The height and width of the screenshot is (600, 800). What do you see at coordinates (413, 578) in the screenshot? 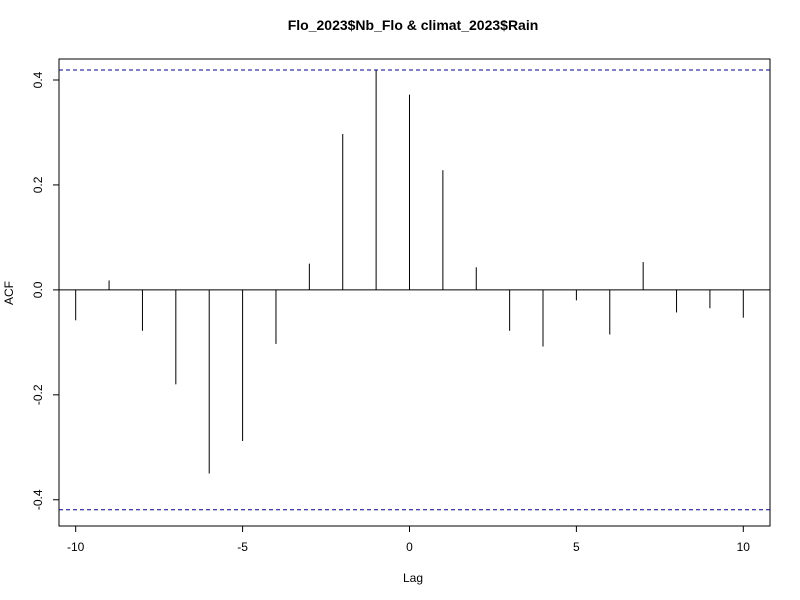
I see `x-axis-label: Lag` at bounding box center [413, 578].